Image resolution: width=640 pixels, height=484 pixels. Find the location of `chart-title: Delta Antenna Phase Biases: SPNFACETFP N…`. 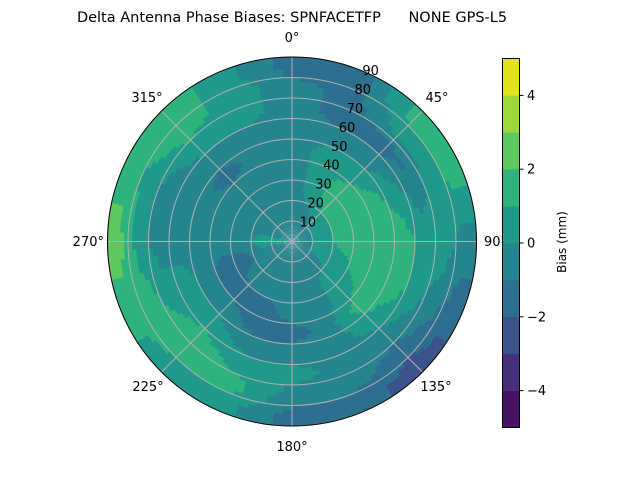

chart-title: Delta Antenna Phase Biases: SPNFACETFP N… is located at coordinates (292, 18).